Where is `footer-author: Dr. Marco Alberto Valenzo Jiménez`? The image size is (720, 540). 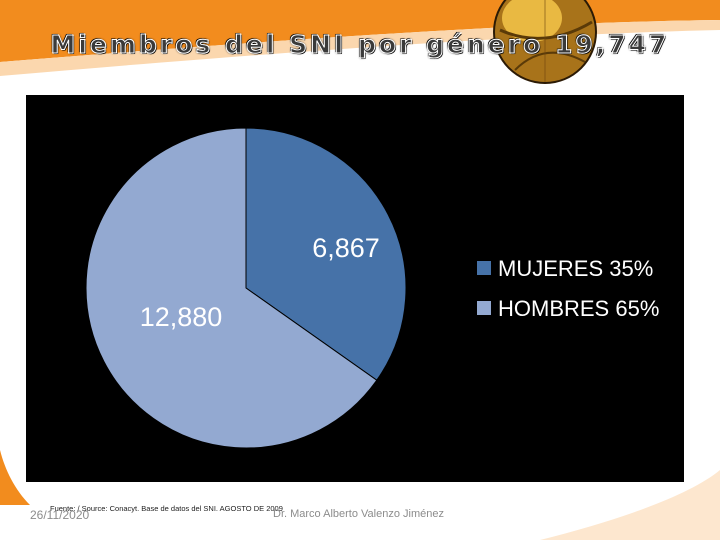
footer-author: Dr. Marco Alberto Valenzo Jiménez is located at coordinates (358, 514).